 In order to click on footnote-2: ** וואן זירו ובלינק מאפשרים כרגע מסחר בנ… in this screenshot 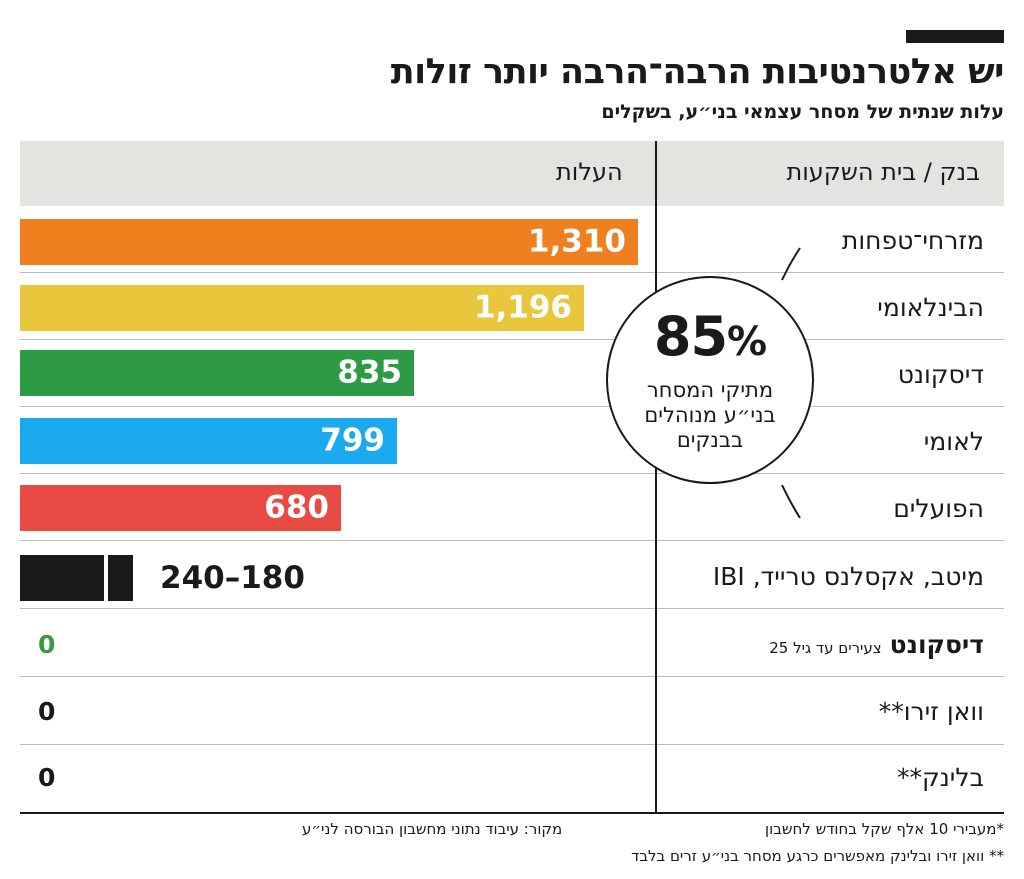, I will do `click(817, 856)`.